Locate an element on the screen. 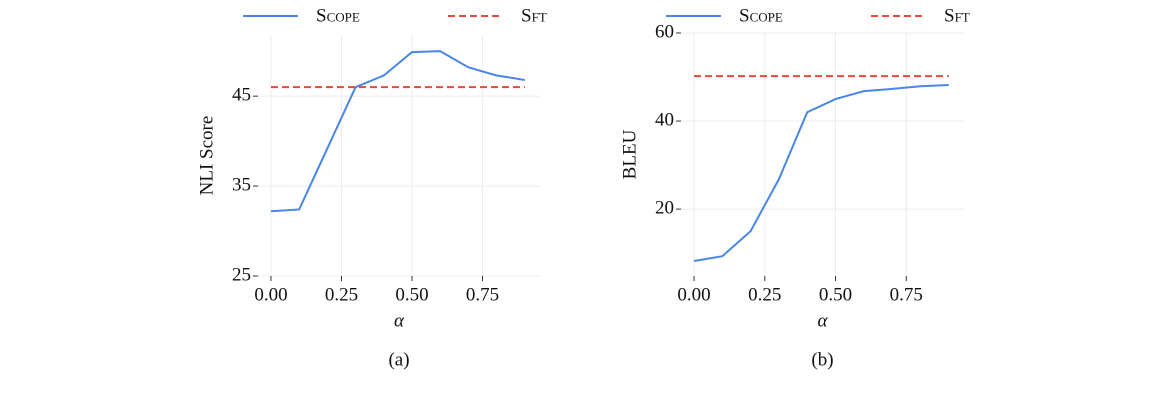 The image size is (1176, 403). y-tick-label: 45 is located at coordinates (241, 95).